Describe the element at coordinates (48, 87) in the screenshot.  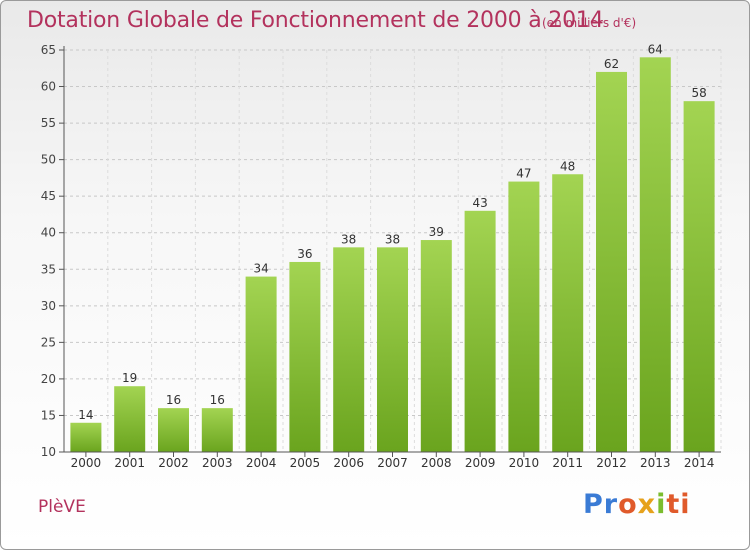
I see `y-tick-label: 60` at that location.